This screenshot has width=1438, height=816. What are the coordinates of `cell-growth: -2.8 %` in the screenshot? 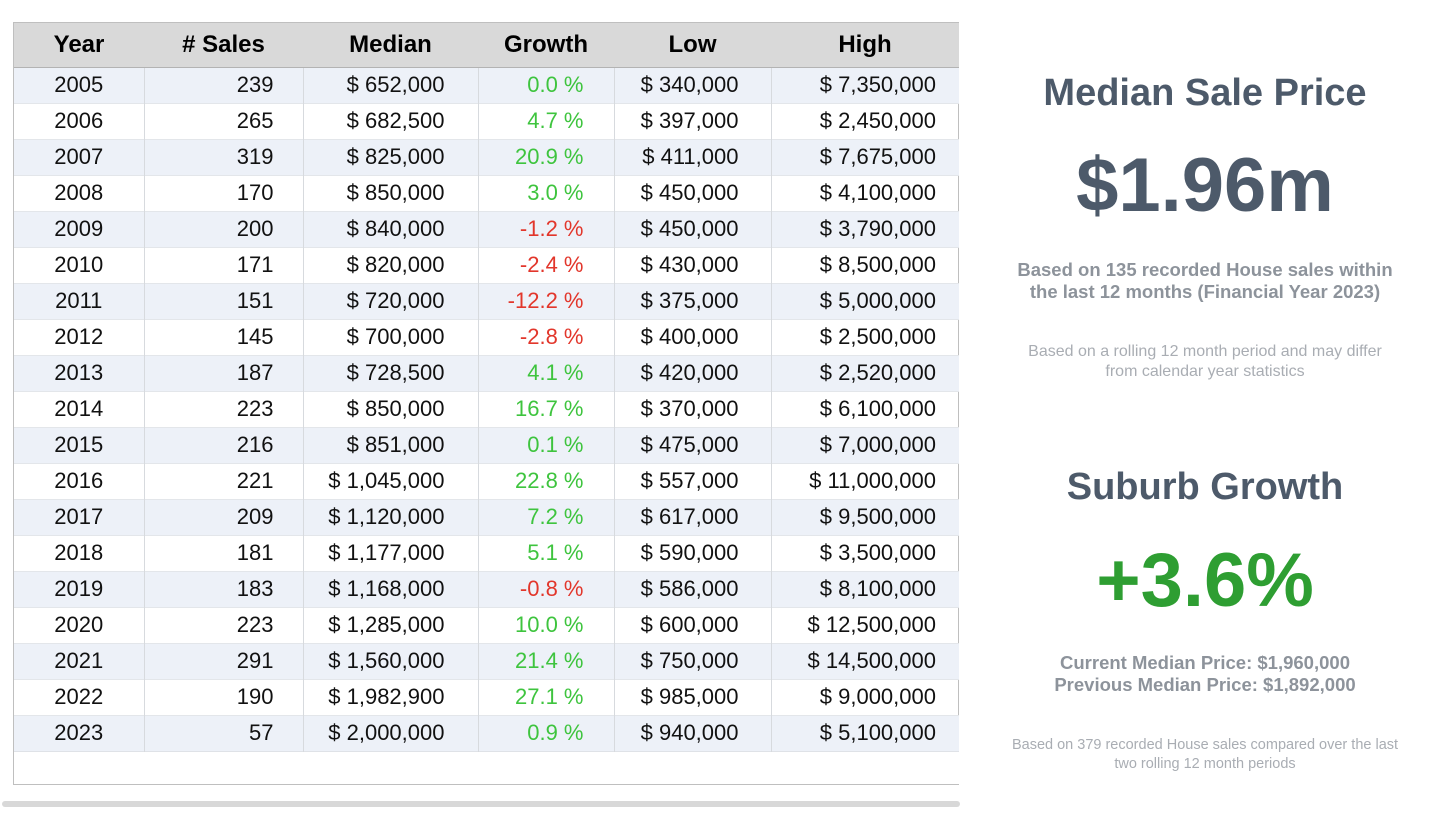 It's located at (545, 336).